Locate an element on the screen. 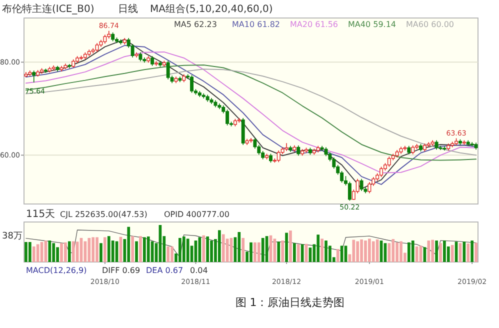  text: OPID 400777.00 is located at coordinates (197, 214).